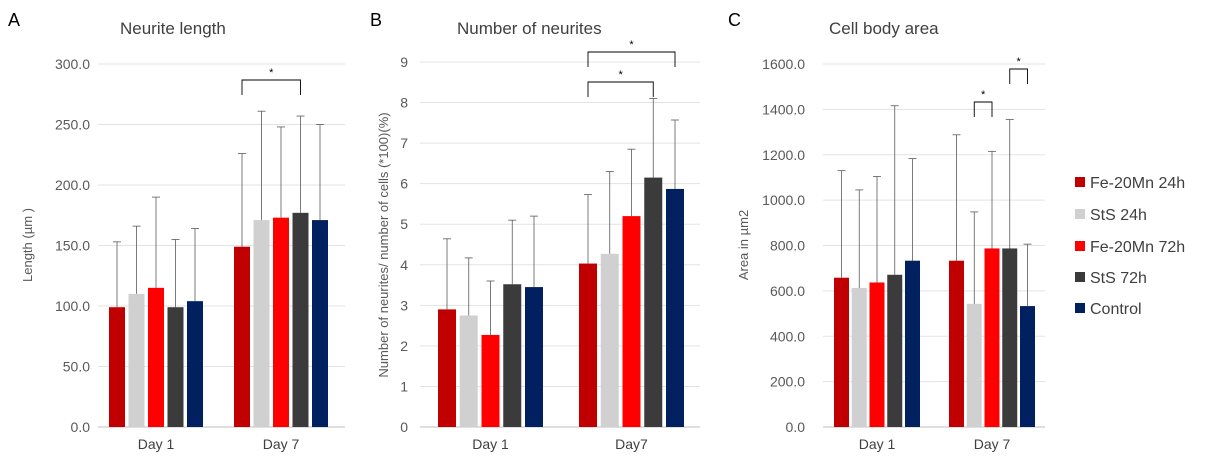  Describe the element at coordinates (72, 125) in the screenshot. I see `y-tick-label: 250.0` at that location.